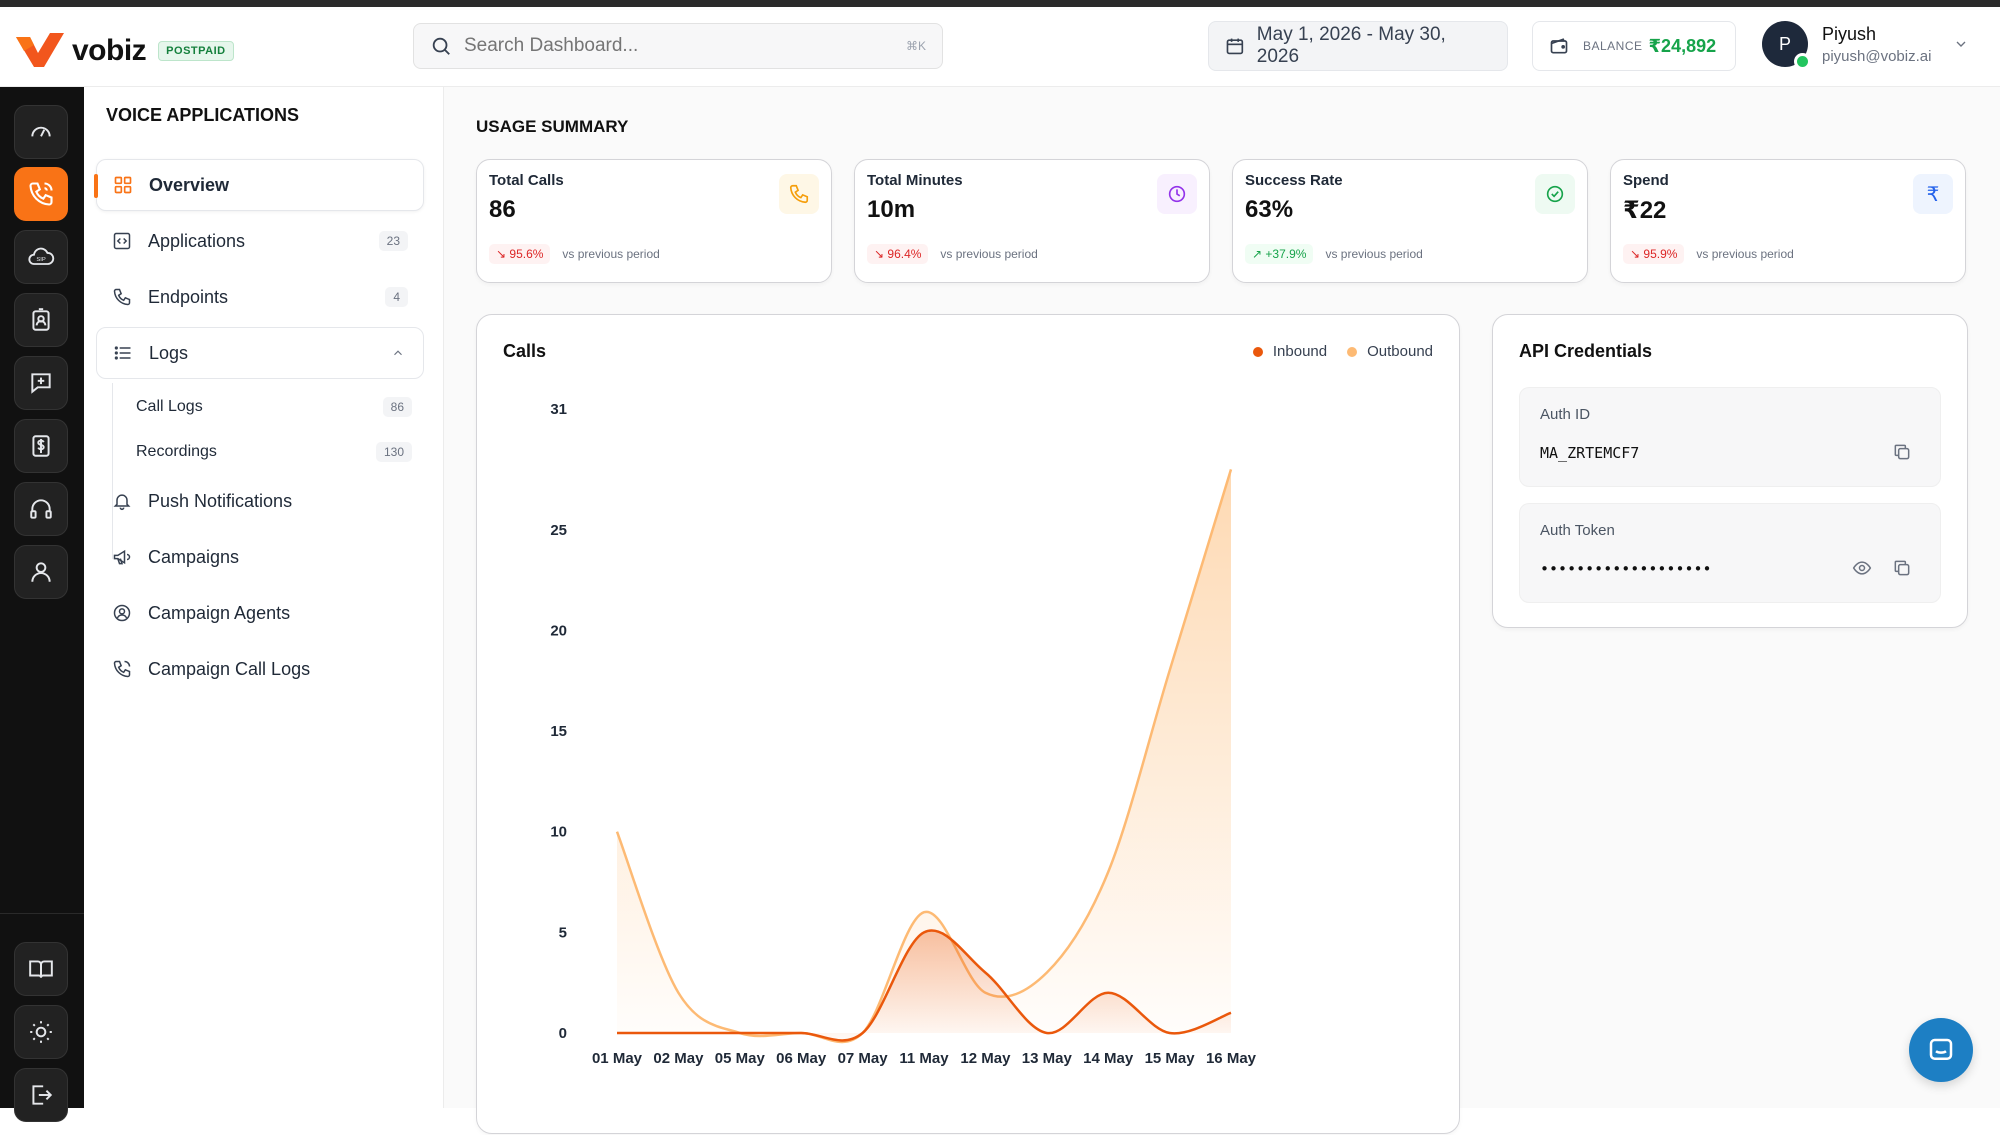  I want to click on nav-item-campaigns: Campaigns, so click(260, 557).